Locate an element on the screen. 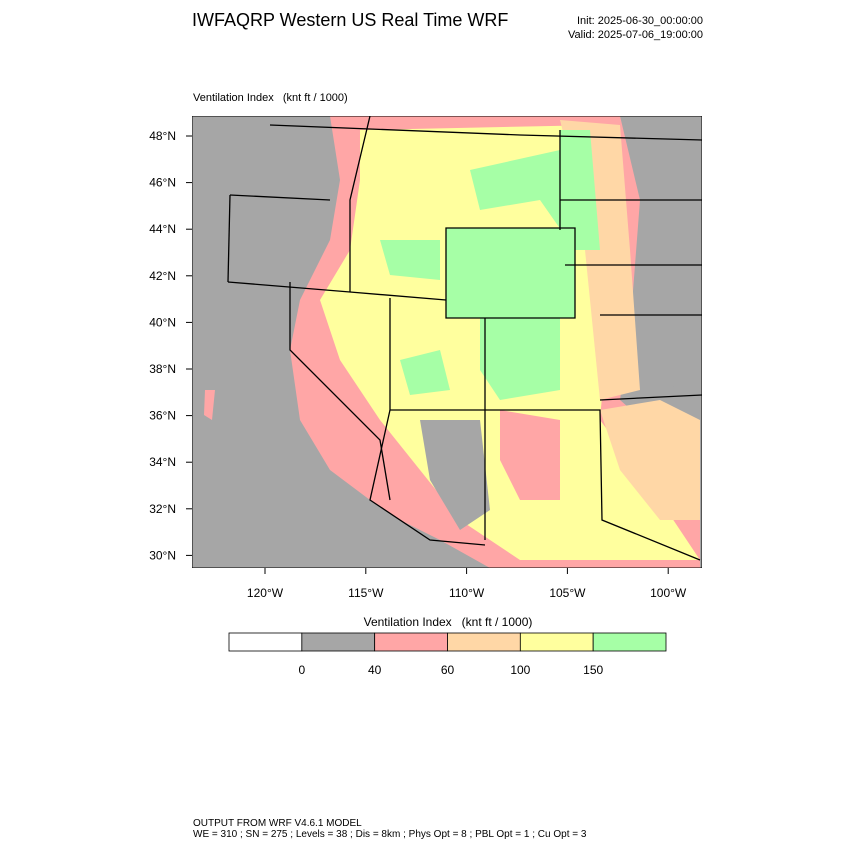  lat-label: 38°N is located at coordinates (162, 369).